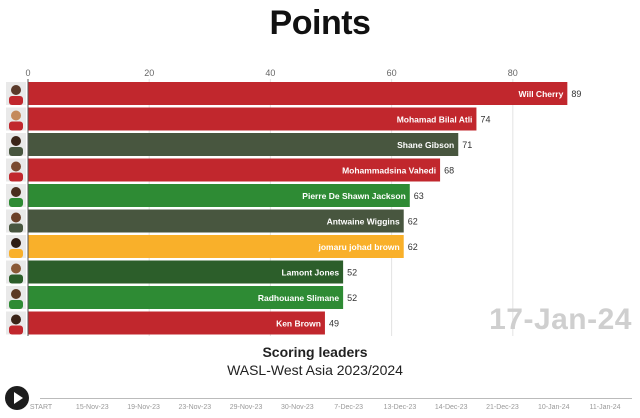  What do you see at coordinates (195, 407) in the screenshot?
I see `timeline-date-label: 23-Nov-23` at bounding box center [195, 407].